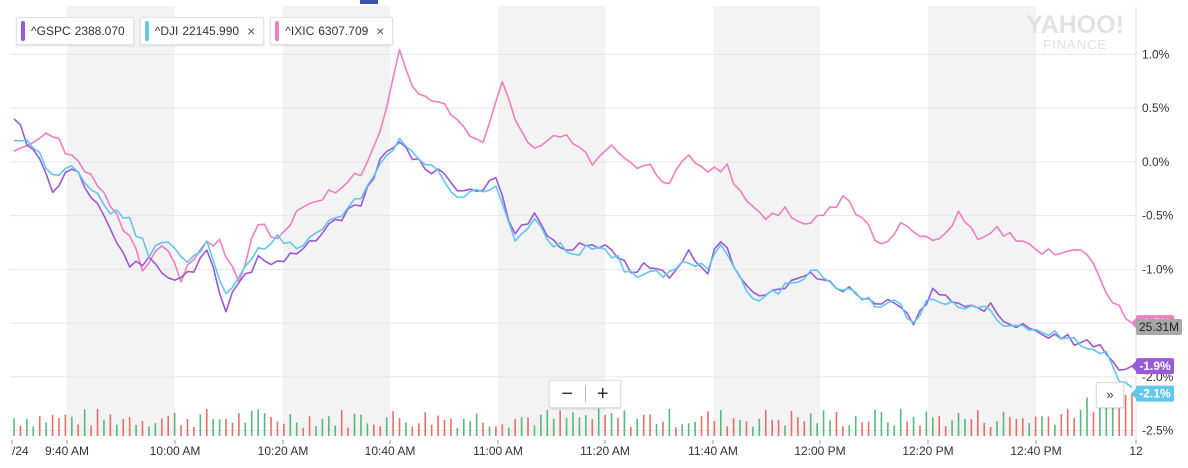  Describe the element at coordinates (602, 394) in the screenshot. I see `zoom-in-button: +` at that location.